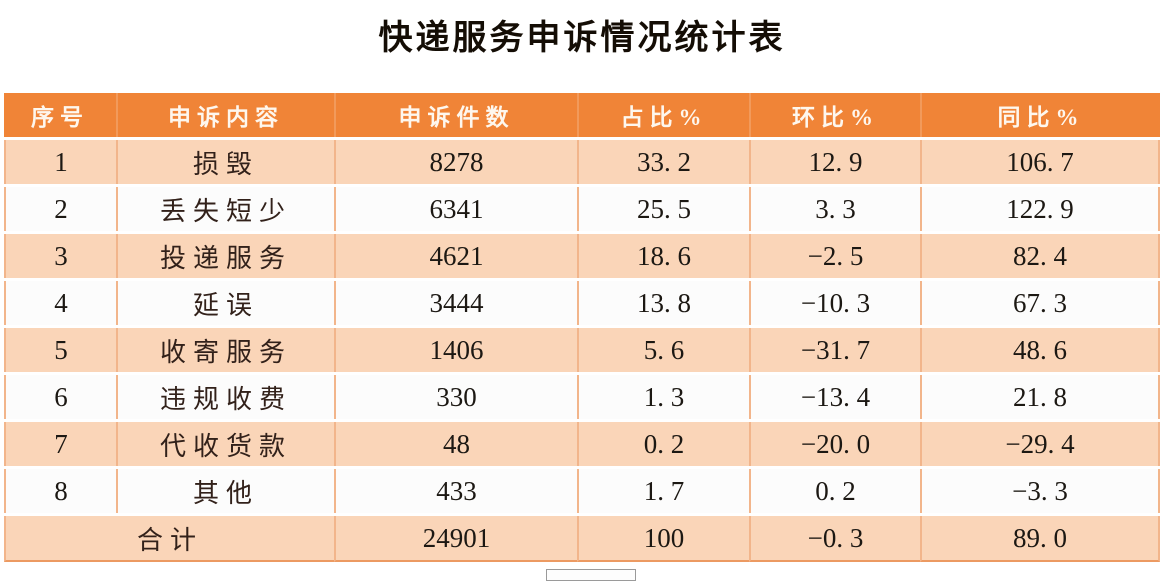  Describe the element at coordinates (663, 350) in the screenshot. I see `cell-share: 5. 6` at that location.